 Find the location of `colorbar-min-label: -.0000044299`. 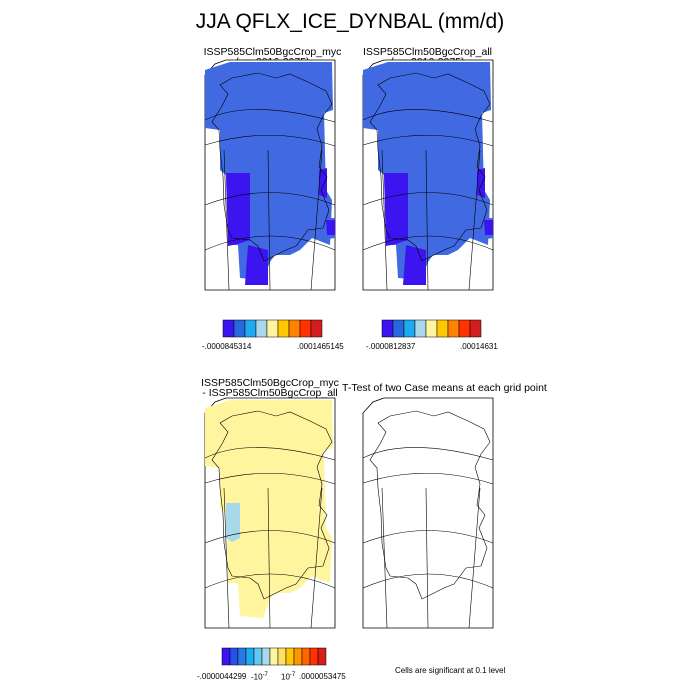

colorbar-min-label: -.0000044299 is located at coordinates (222, 676).